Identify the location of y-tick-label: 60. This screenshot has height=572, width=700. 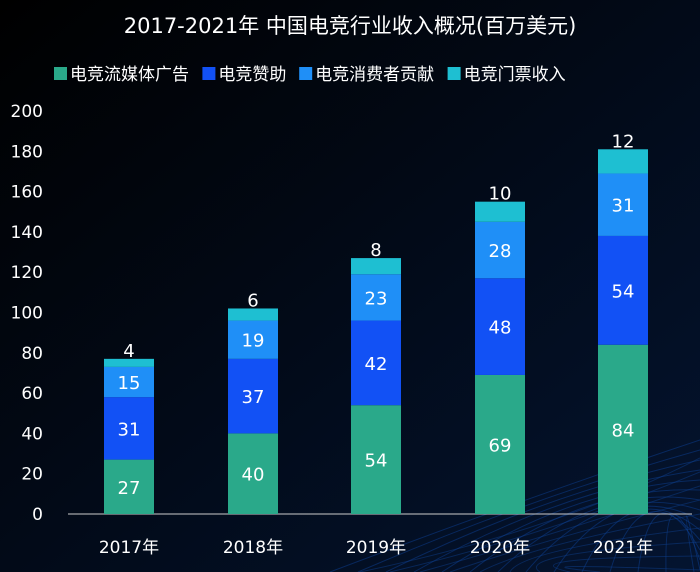
(32, 394).